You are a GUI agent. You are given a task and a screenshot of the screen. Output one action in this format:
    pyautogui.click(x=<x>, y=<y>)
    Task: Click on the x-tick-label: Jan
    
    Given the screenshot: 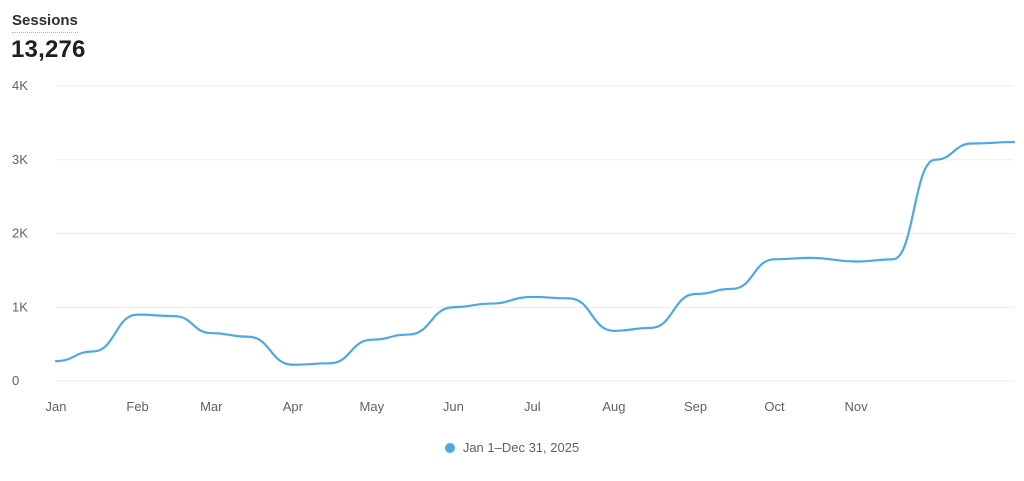 What is the action you would take?
    pyautogui.click(x=56, y=406)
    